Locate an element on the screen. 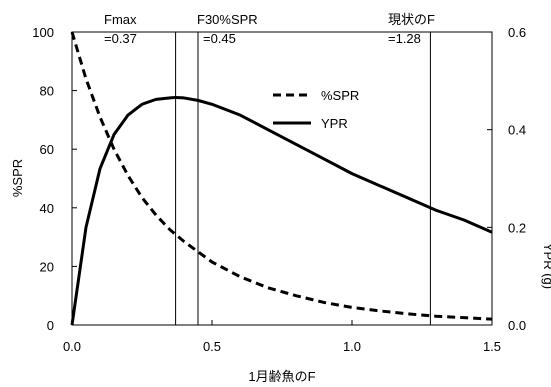 The height and width of the screenshot is (387, 551). y-right-ticks: 0.0 0.2 0.4 0.6 is located at coordinates (506, 179).